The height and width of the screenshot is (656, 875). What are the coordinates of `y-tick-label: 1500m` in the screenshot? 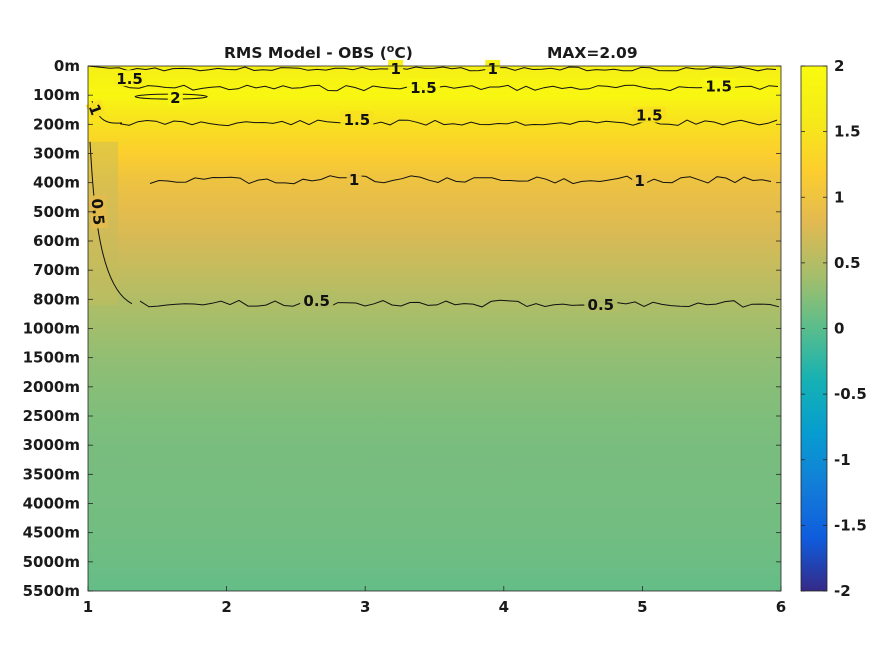 It's located at (51, 358).